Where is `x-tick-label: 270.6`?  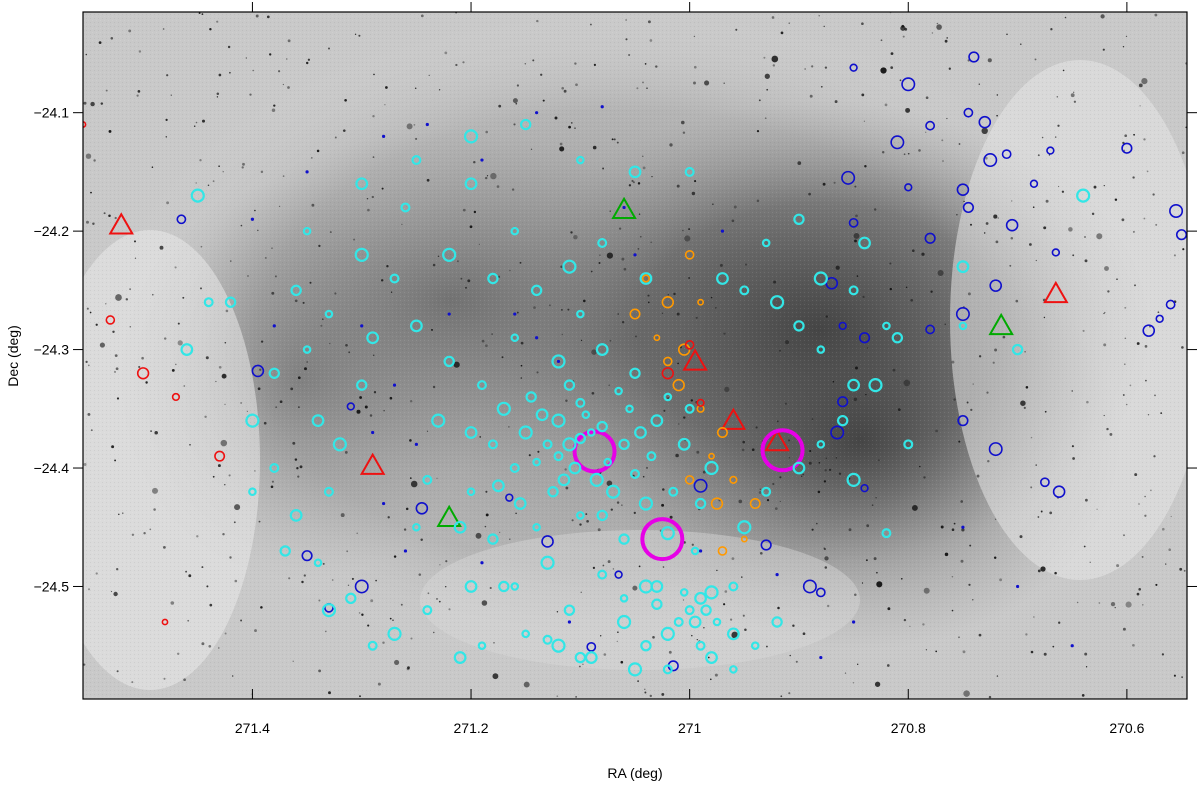 x-tick-label: 270.6 is located at coordinates (1126, 728).